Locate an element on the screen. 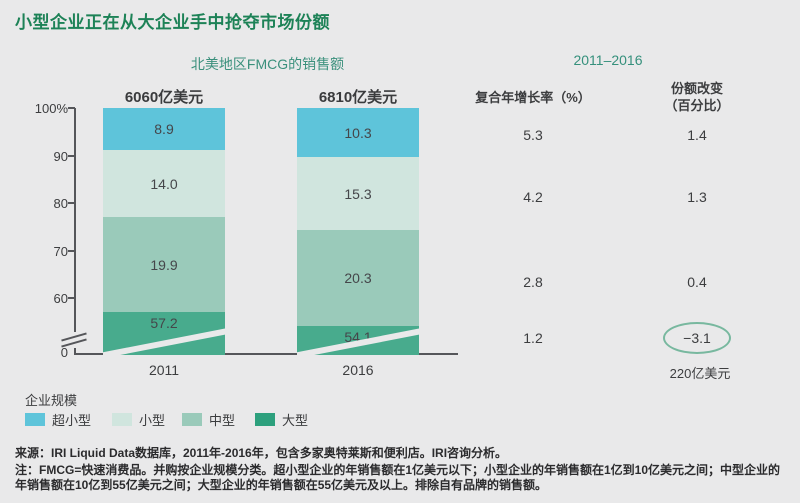 This screenshot has height=503, width=800. page-title: 小型企业正在从大企业手中抢夺市场份额 is located at coordinates (172, 22).